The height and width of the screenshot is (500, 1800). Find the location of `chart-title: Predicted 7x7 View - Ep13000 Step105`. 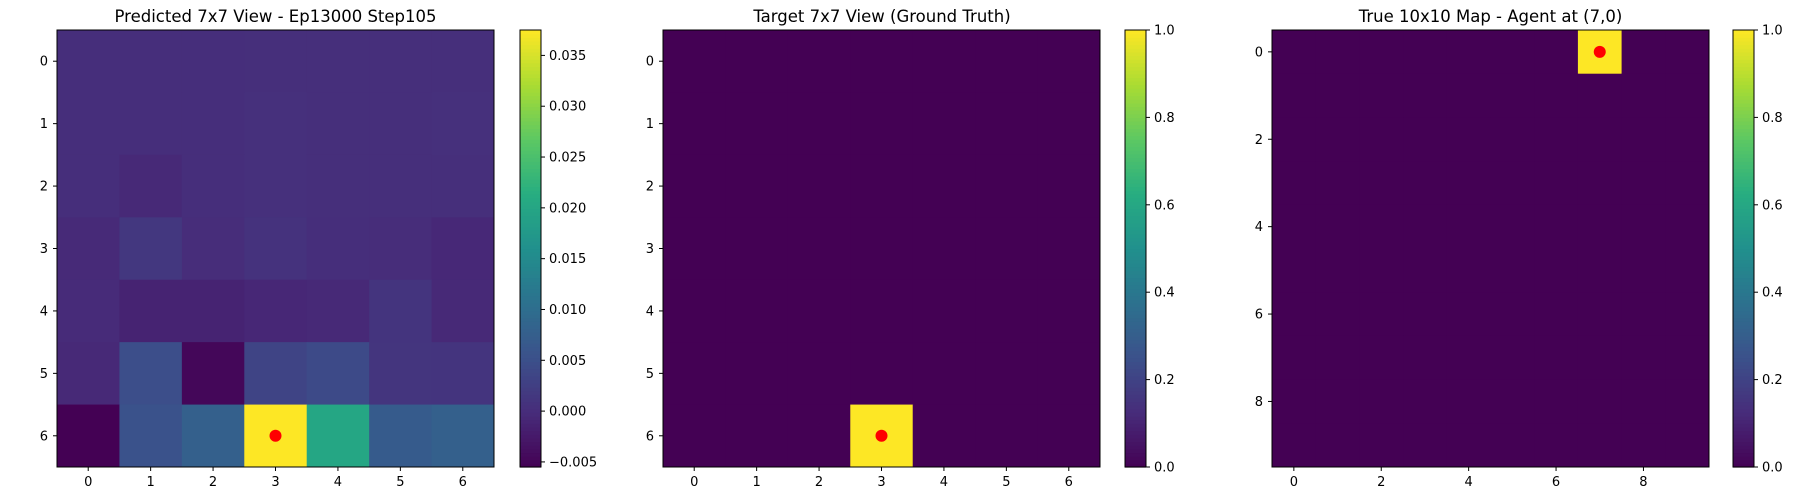

chart-title: Predicted 7x7 View - Ep13000 Step105 is located at coordinates (276, 16).